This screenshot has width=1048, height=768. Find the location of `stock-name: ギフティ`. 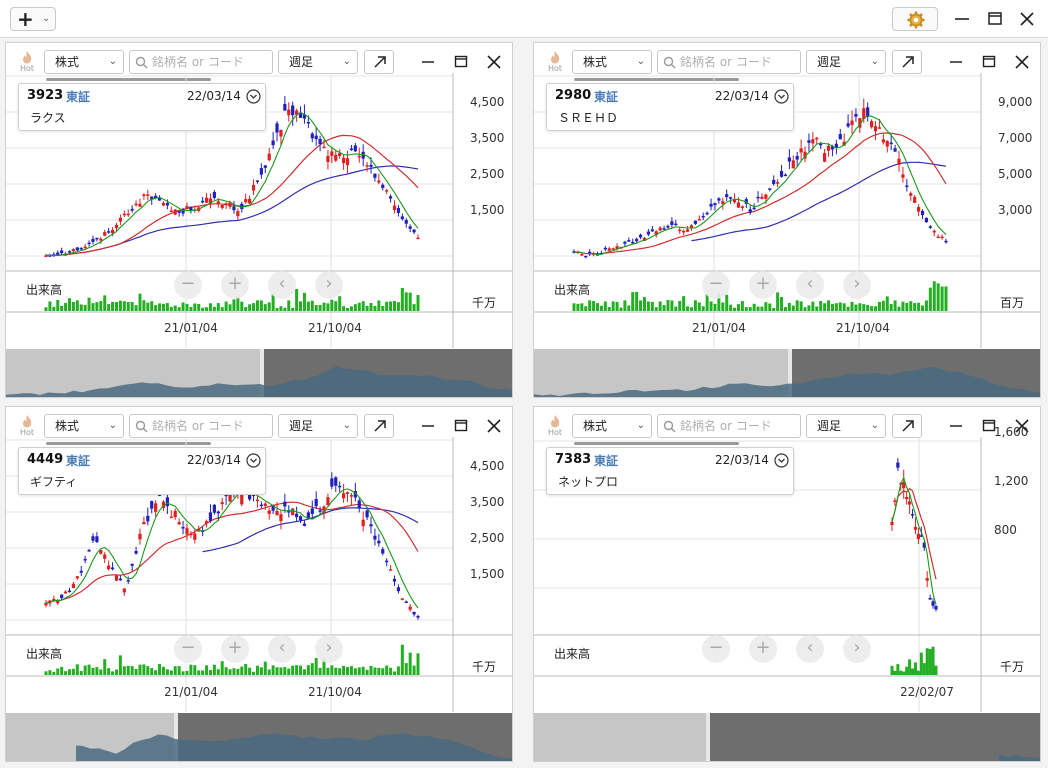

stock-name: ギフティ is located at coordinates (54, 482).